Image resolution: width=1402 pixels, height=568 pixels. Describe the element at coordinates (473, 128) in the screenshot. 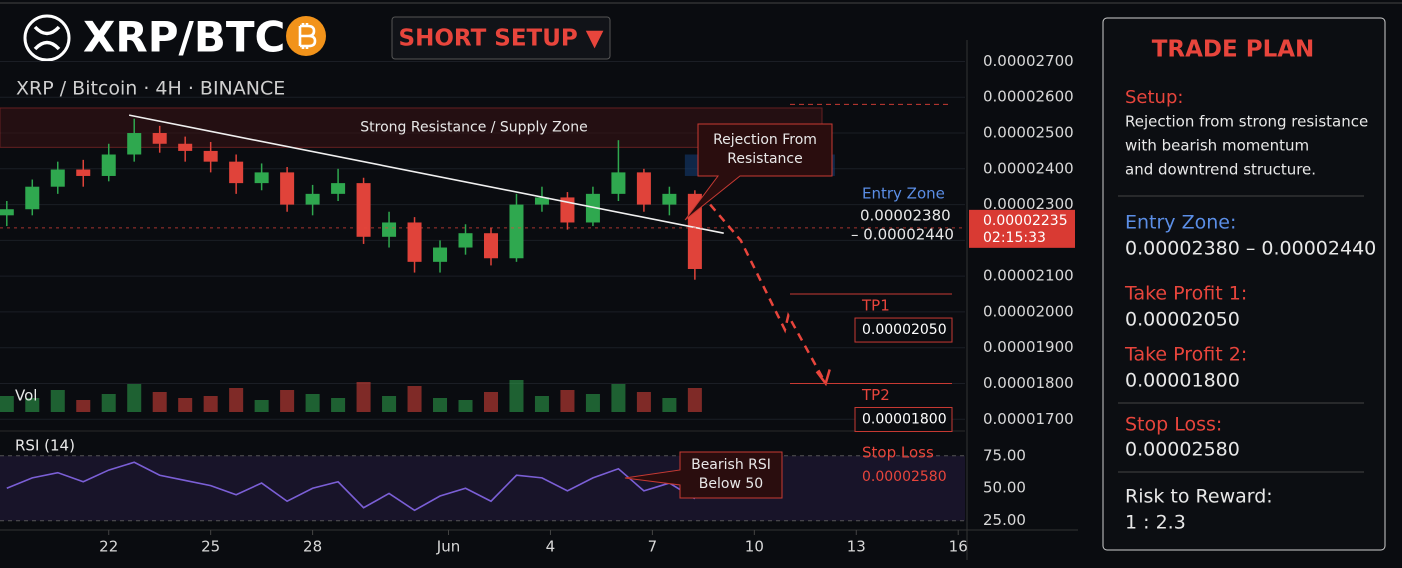

I see `resistance-label: Strong Resistance / Supply Zone` at that location.